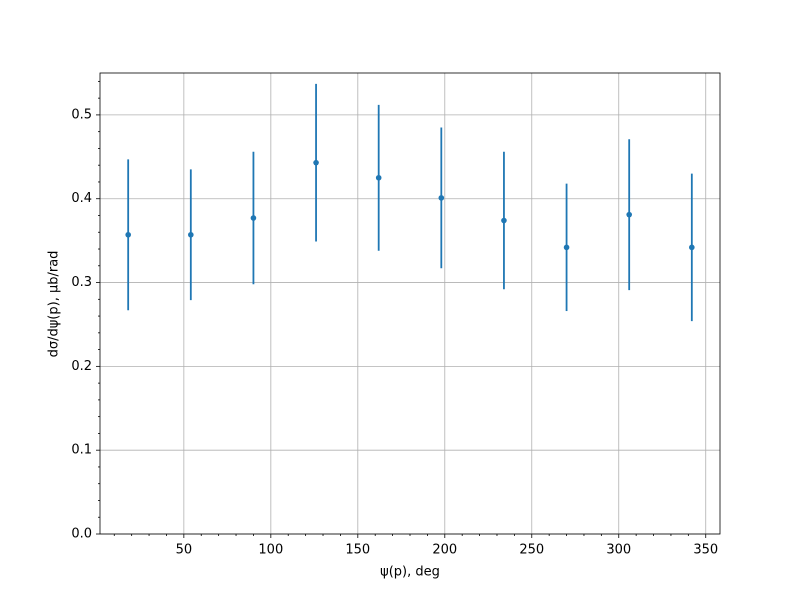 The image size is (800, 600). I want to click on x-tick-label: 350, so click(705, 550).